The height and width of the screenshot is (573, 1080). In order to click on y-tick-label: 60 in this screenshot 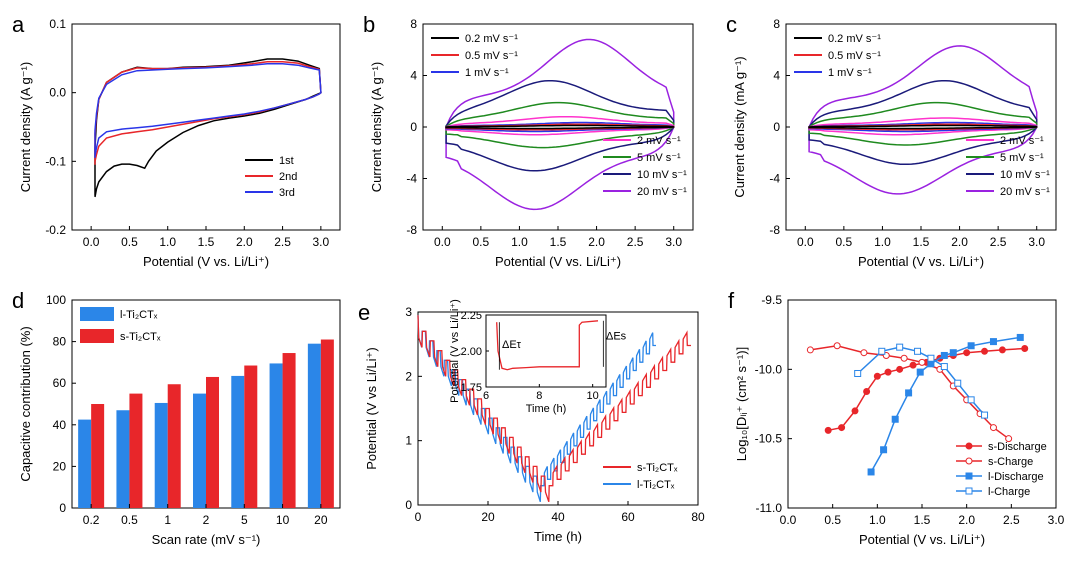, I will do `click(60, 383)`.